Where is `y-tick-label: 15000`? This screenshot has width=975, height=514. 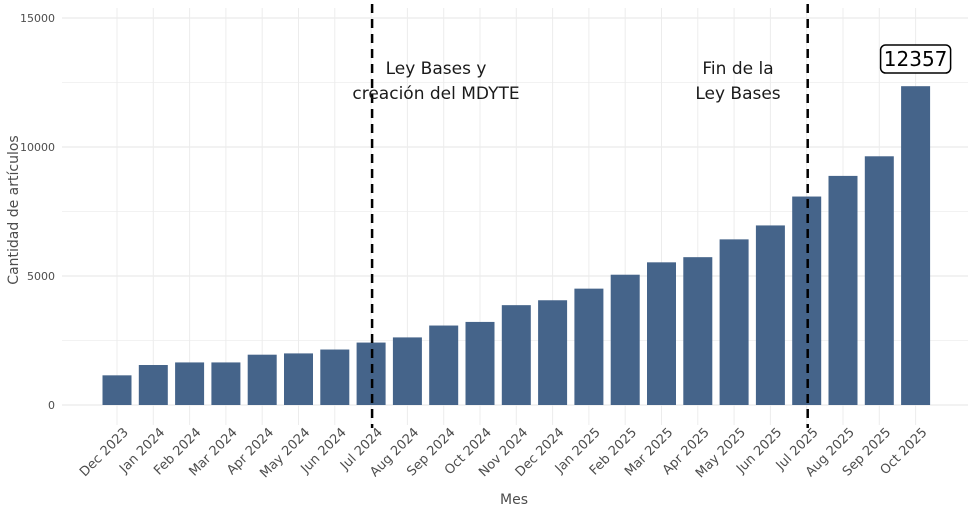 y-tick-label: 15000 is located at coordinates (37, 18).